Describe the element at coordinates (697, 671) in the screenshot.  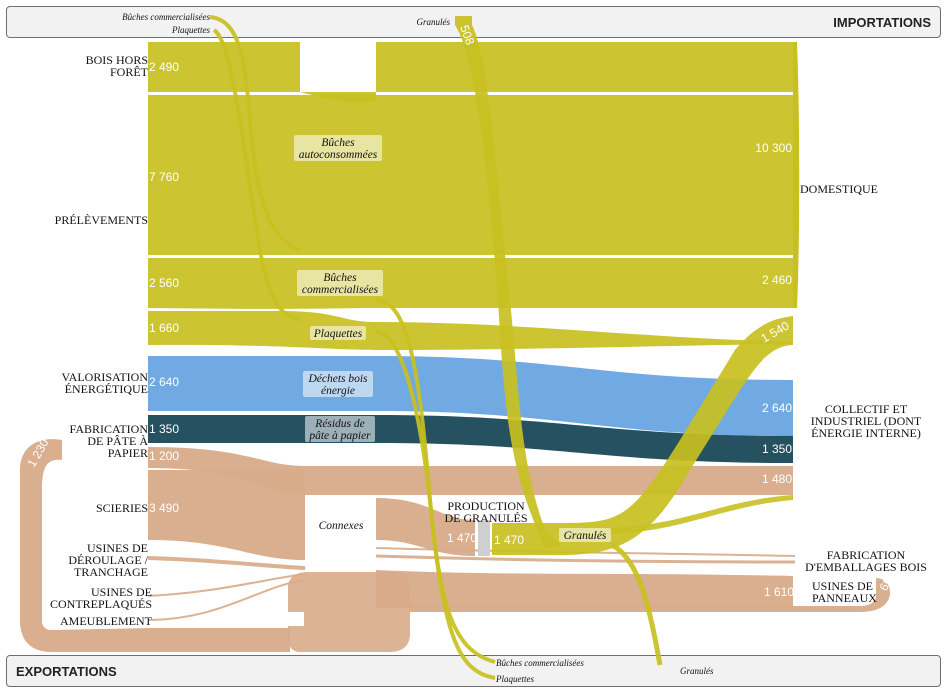
I see `label-export-granules: Granulés` at that location.